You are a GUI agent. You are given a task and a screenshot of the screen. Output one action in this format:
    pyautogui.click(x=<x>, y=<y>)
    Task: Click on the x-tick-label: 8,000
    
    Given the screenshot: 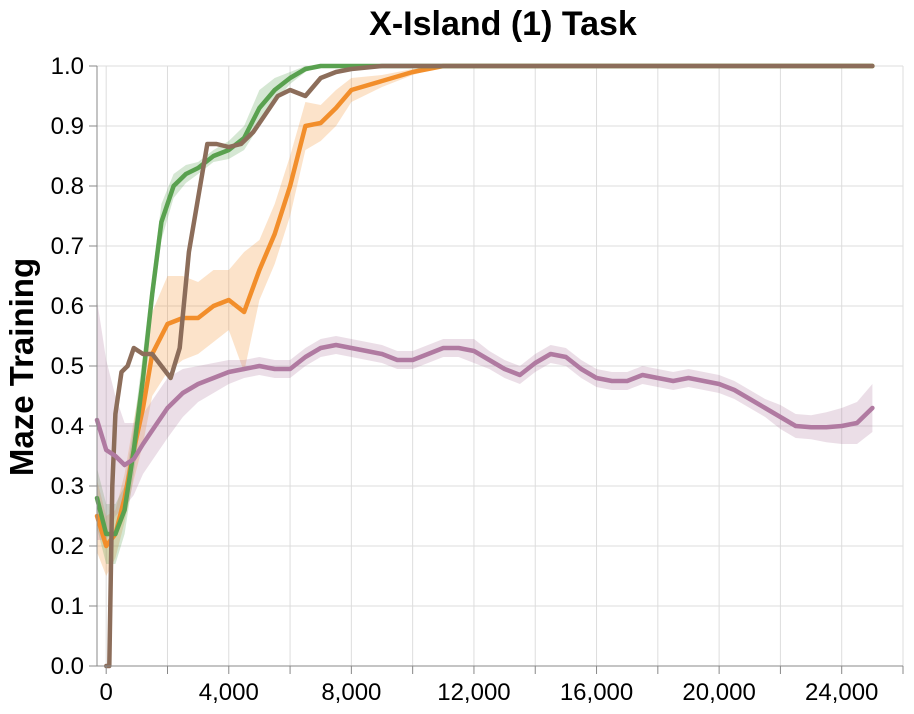 What is the action you would take?
    pyautogui.click(x=351, y=692)
    